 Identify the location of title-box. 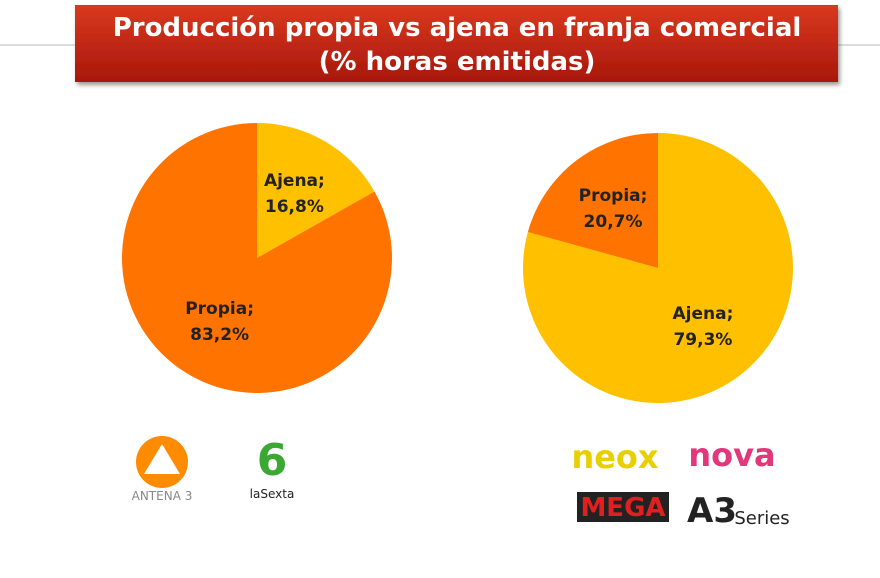
(456, 43).